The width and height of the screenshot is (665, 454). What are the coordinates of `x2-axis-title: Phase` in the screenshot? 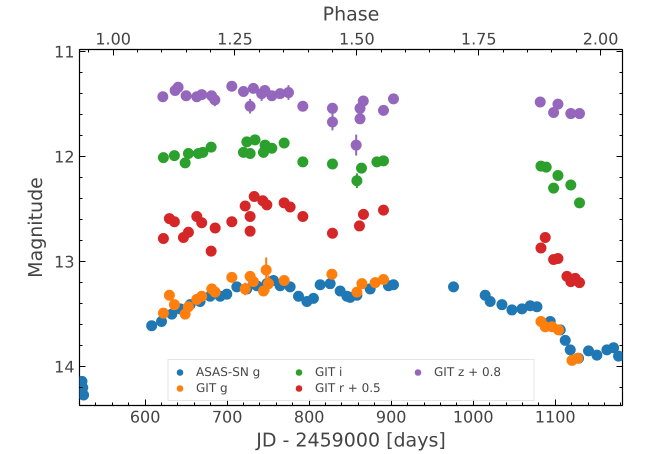 It's located at (351, 15).